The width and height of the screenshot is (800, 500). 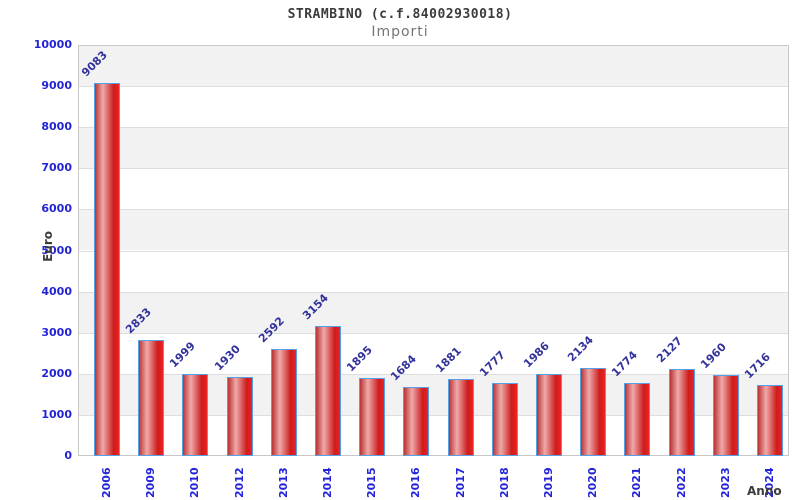 What do you see at coordinates (68, 455) in the screenshot?
I see `y-tick-label: 0` at bounding box center [68, 455].